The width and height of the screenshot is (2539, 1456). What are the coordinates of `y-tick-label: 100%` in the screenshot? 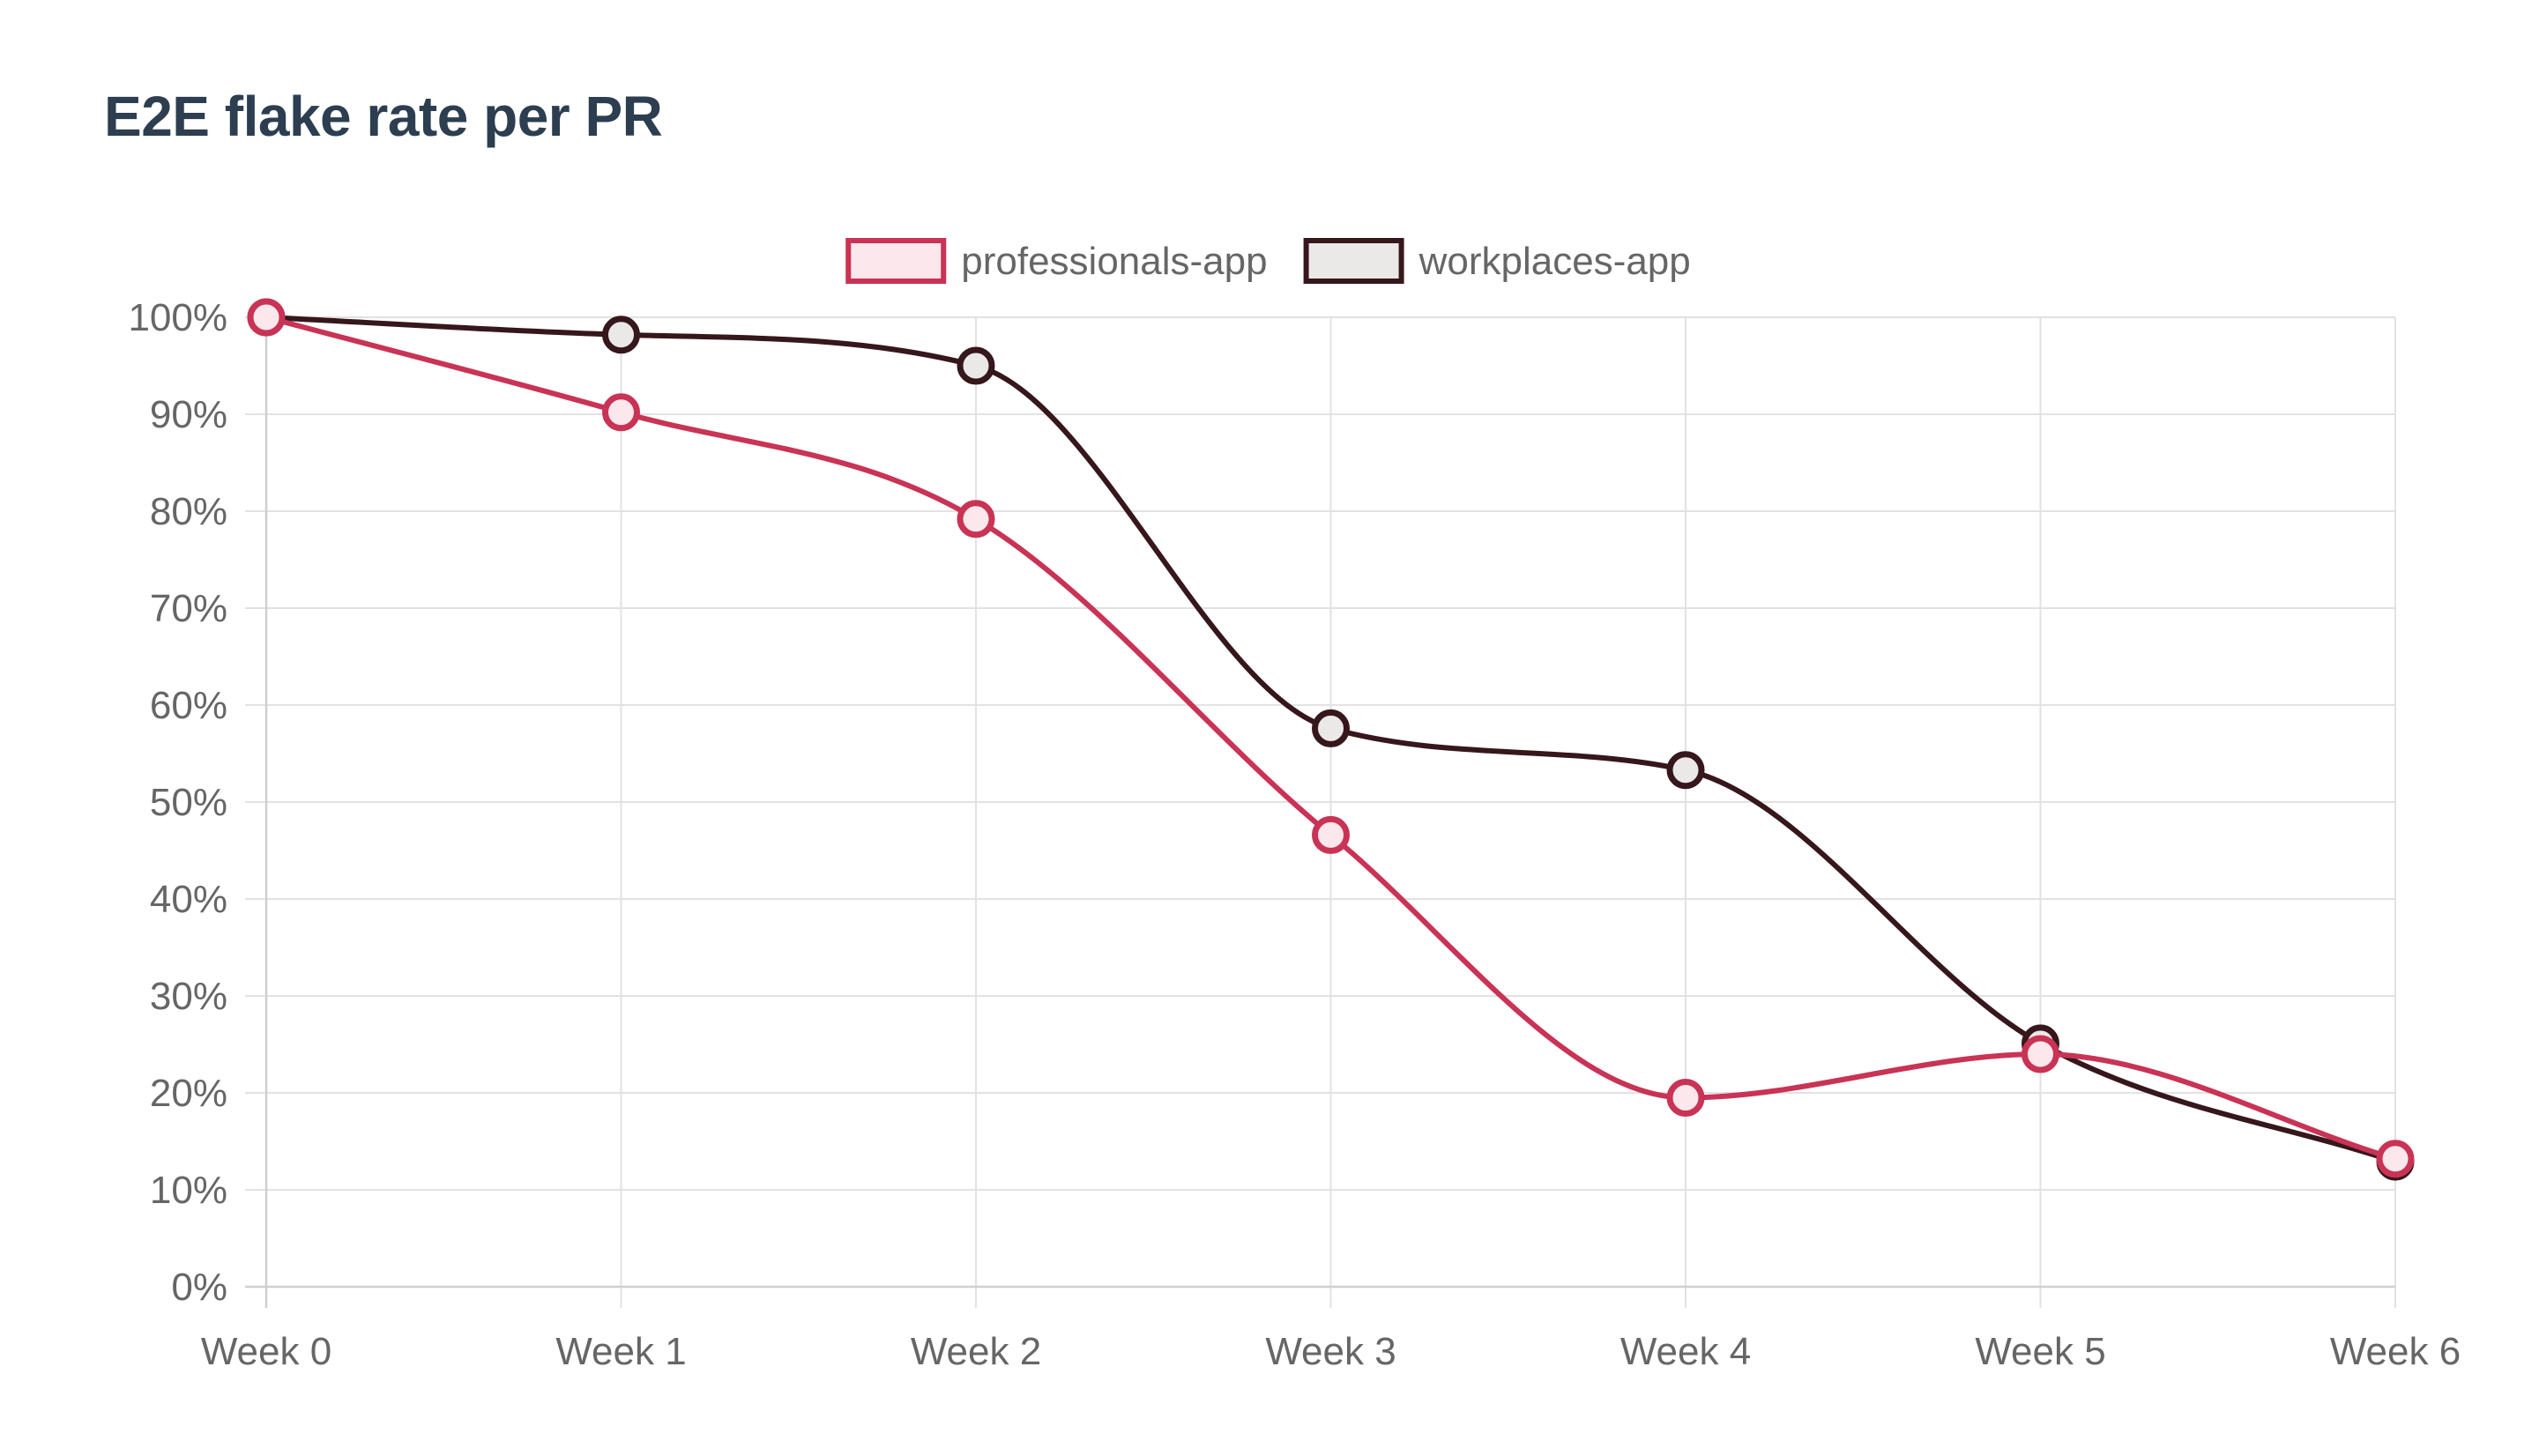 It's located at (177, 317).